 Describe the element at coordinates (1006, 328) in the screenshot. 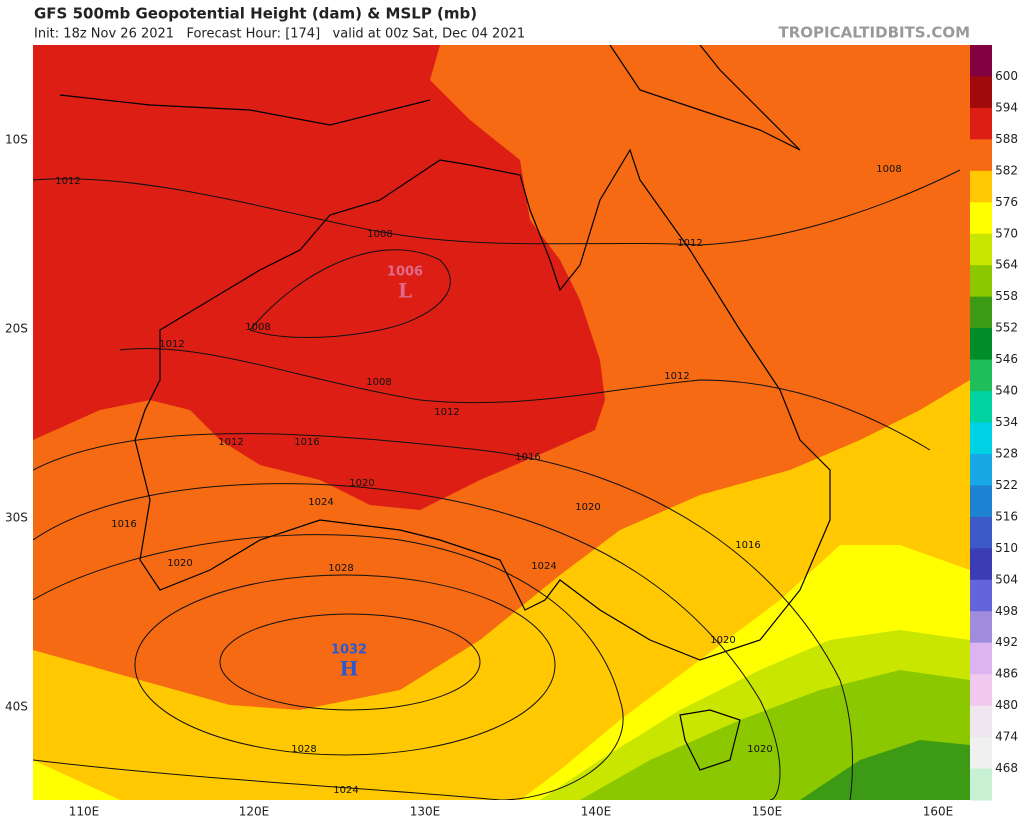

I see `colorbar-label: 552` at that location.